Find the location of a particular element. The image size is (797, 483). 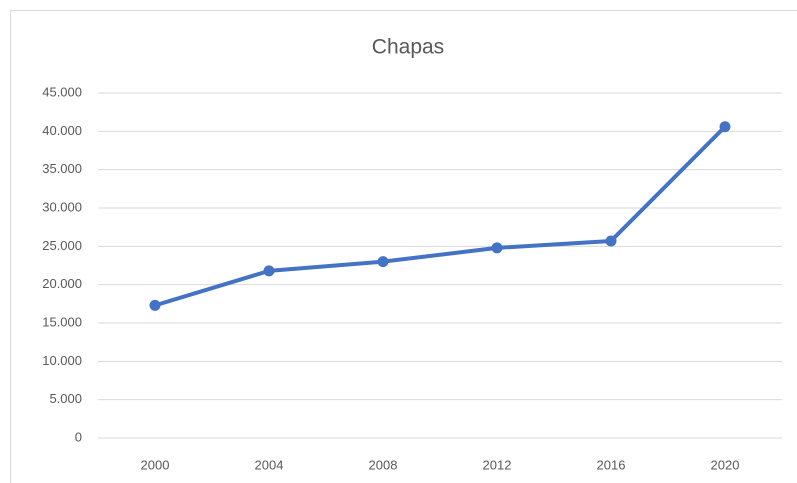

y-tick-label: 45.000 is located at coordinates (62, 91).